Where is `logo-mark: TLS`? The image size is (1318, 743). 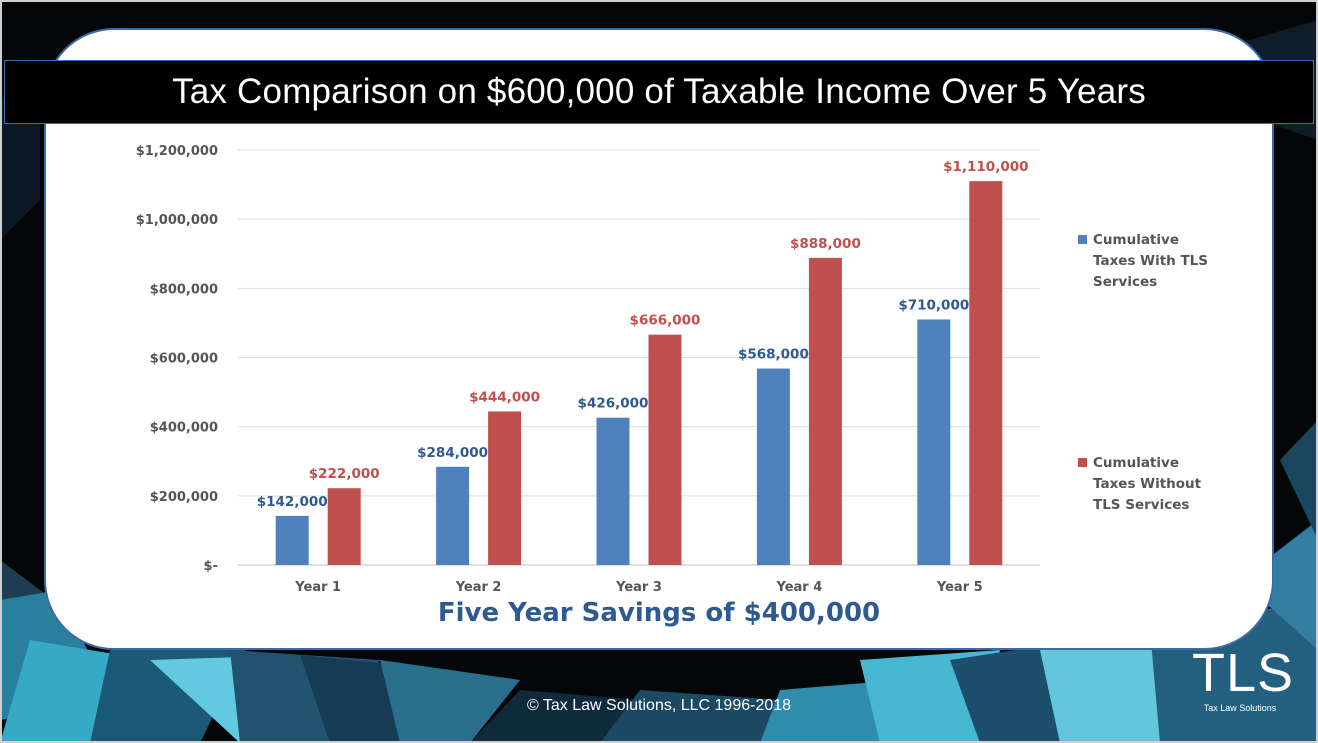
logo-mark: TLS is located at coordinates (1243, 673).